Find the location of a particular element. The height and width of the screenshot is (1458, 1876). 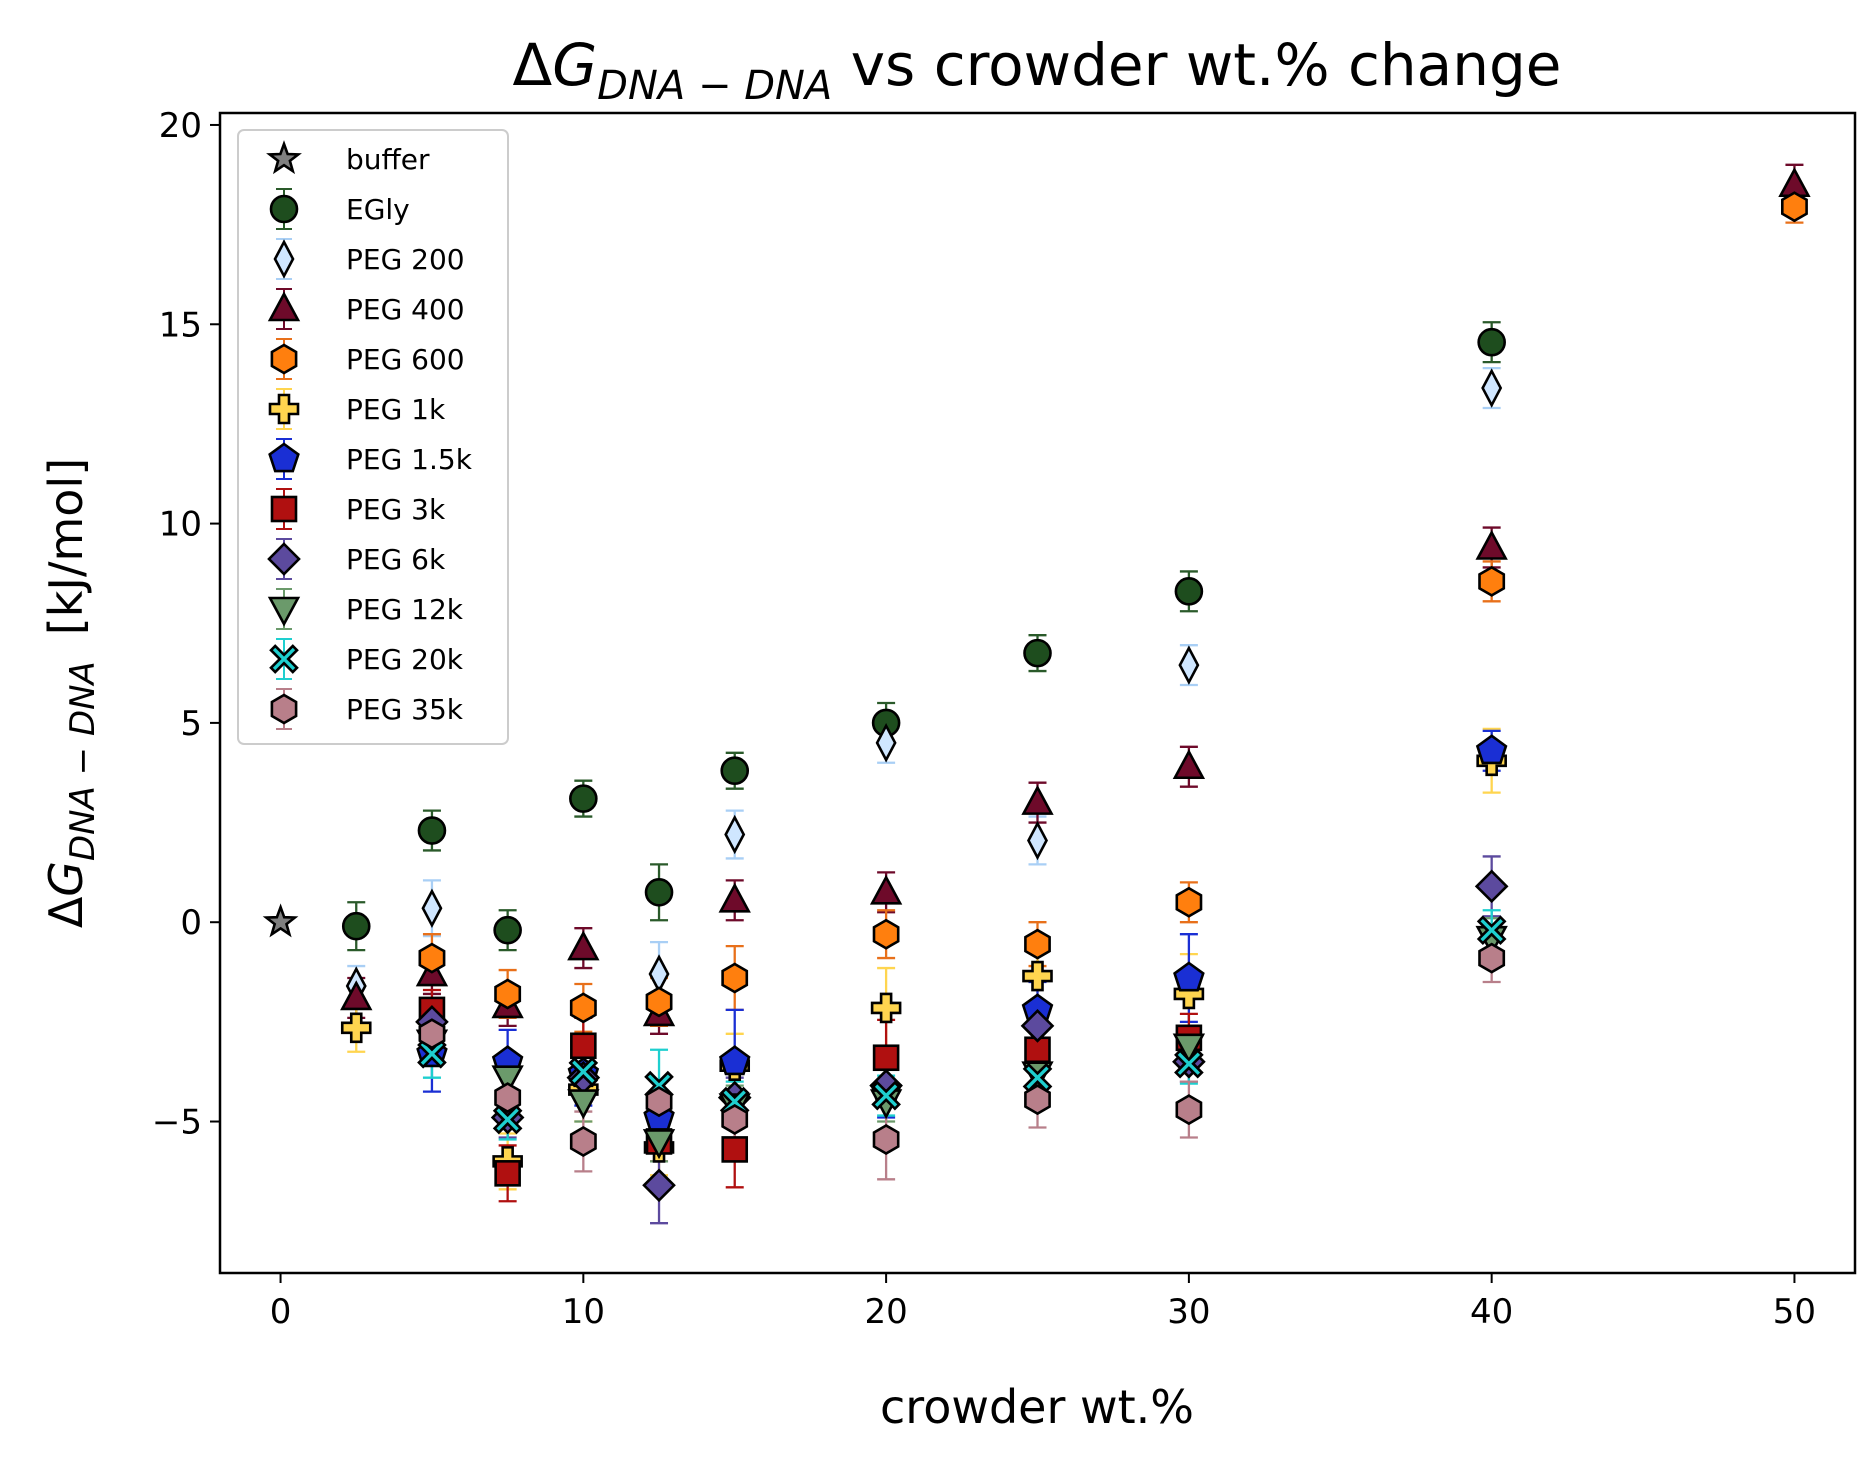

title-rest: vs crowder wt.% change is located at coordinates (1196, 65).